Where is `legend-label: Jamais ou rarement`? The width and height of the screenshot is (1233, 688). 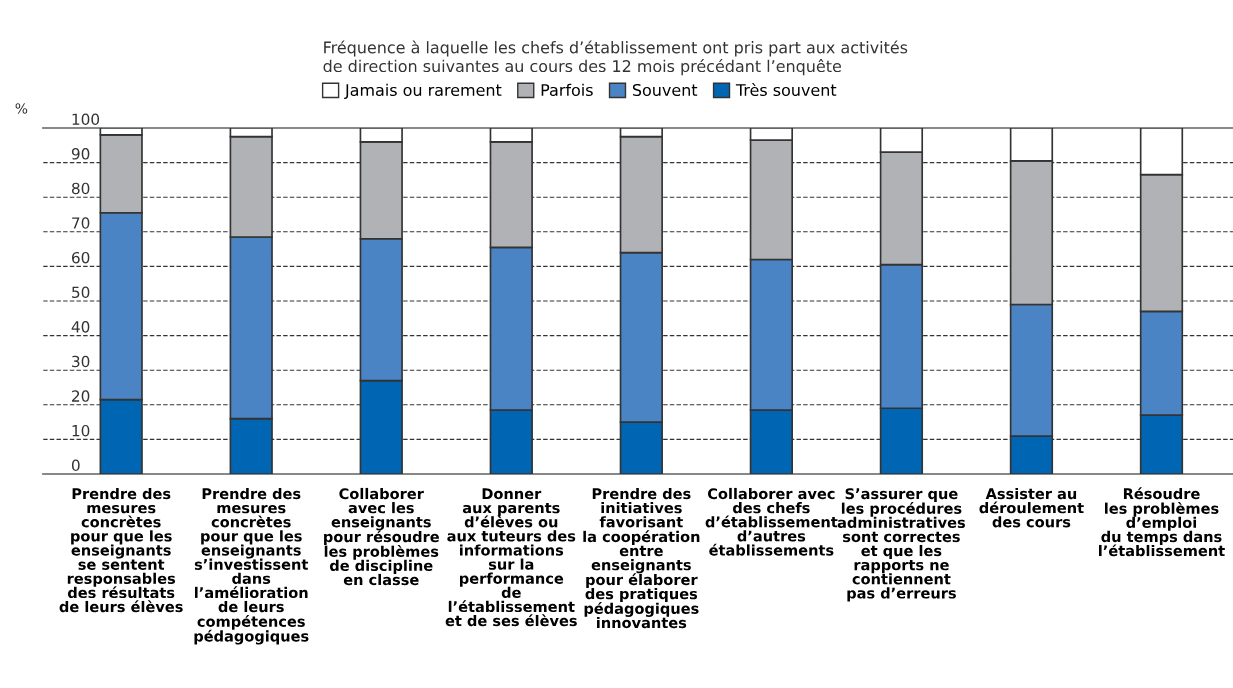 legend-label: Jamais ou rarement is located at coordinates (423, 91).